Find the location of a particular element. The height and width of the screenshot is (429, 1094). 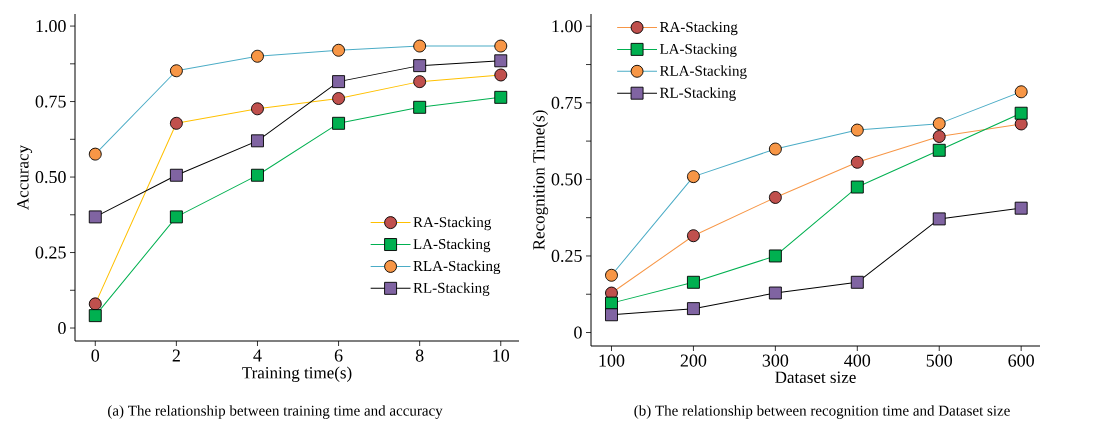

x-tick-label: 400 is located at coordinates (857, 360).